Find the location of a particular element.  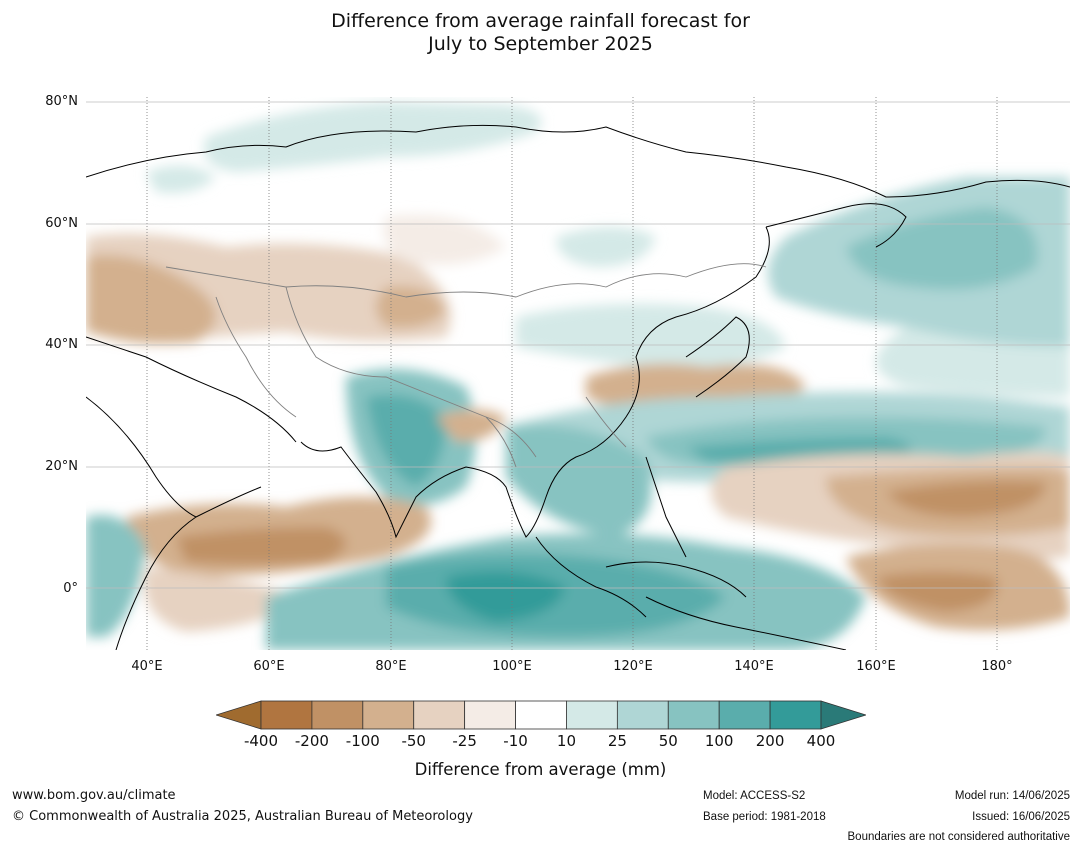

colorbar-tick-label: 25 is located at coordinates (617, 741).